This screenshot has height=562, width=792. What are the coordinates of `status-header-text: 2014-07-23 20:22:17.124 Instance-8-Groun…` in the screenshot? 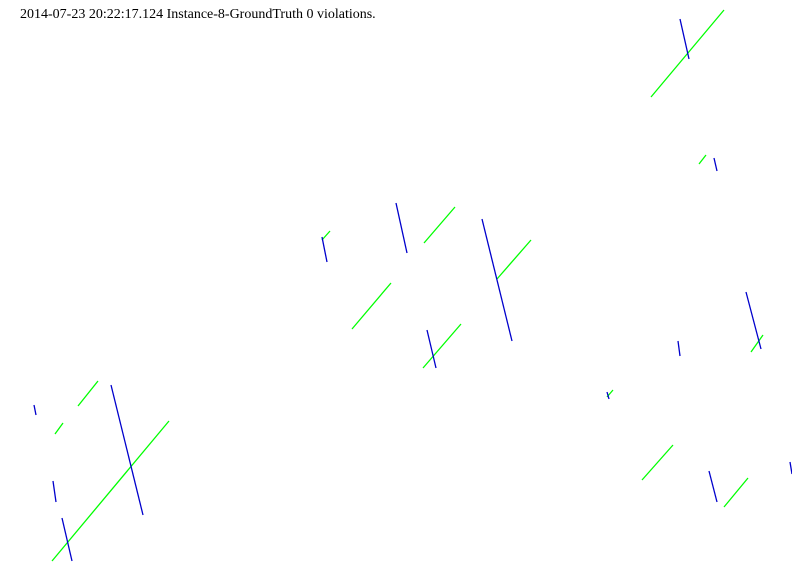 It's located at (198, 14).